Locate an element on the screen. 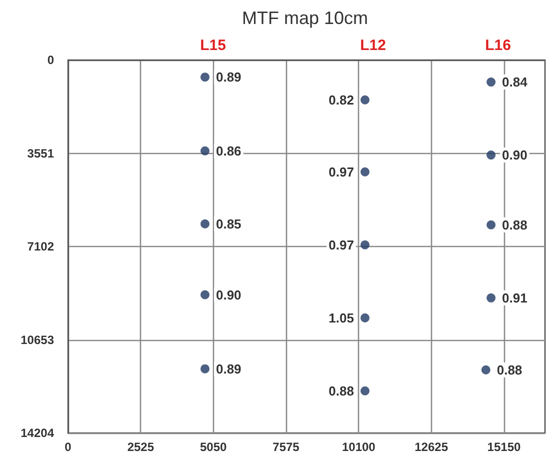 The height and width of the screenshot is (464, 553). x-tick-label: 5050 is located at coordinates (213, 447).